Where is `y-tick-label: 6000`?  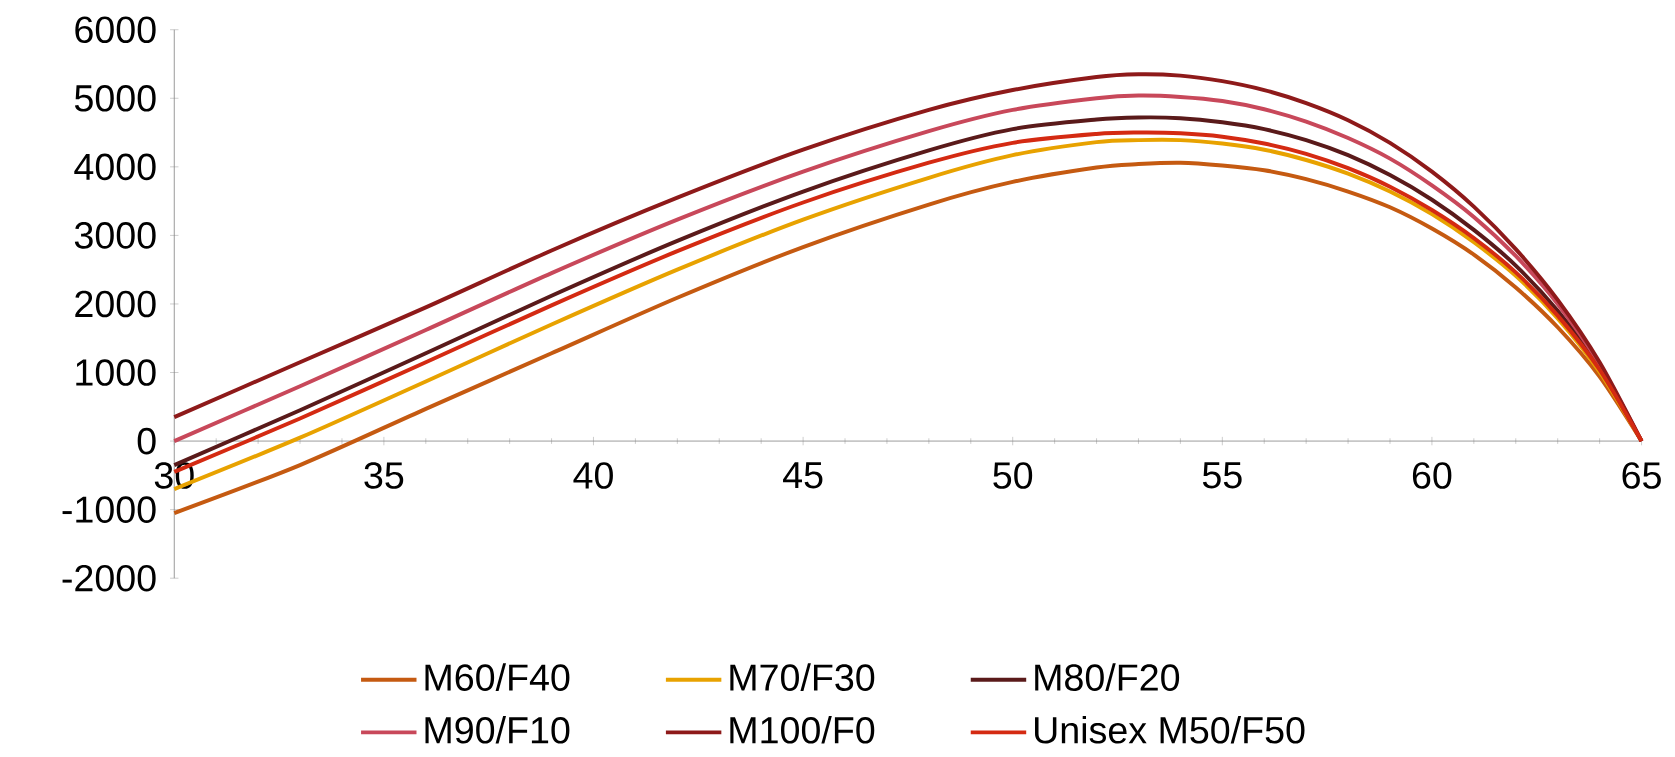 y-tick-label: 6000 is located at coordinates (115, 30).